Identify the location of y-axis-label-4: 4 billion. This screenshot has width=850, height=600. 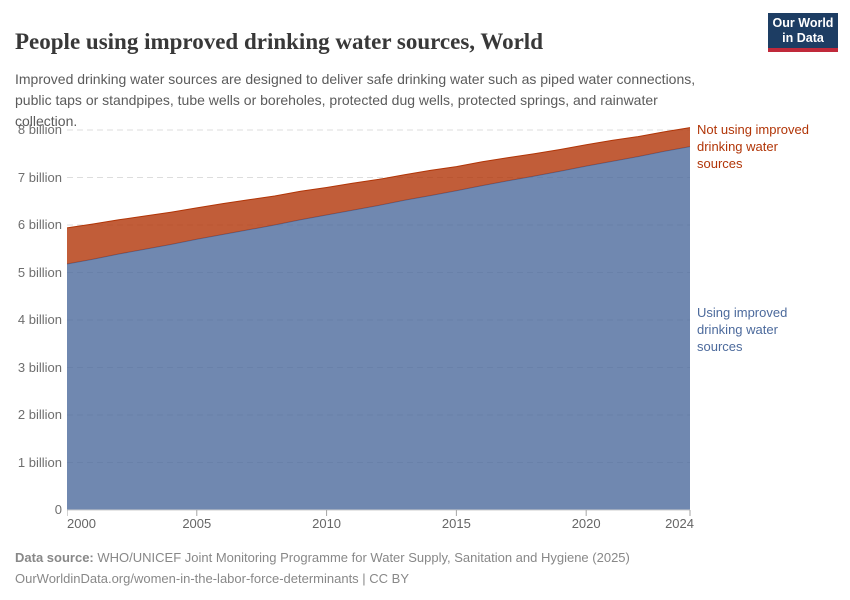
(39, 319).